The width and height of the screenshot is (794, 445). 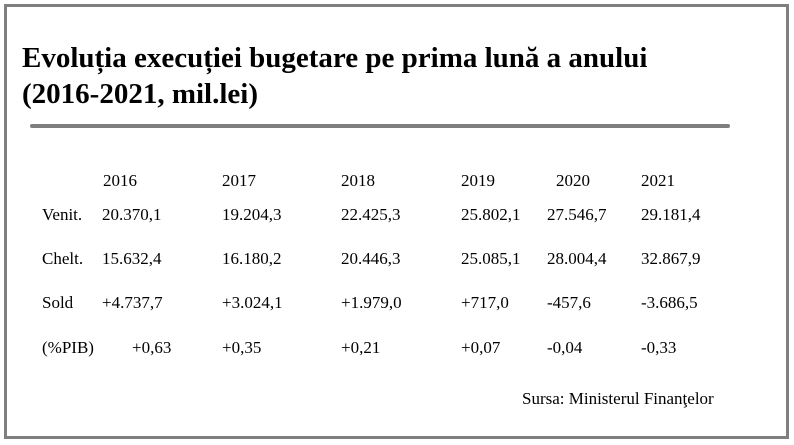 What do you see at coordinates (152, 347) in the screenshot?
I see `table-cell: +0,63` at bounding box center [152, 347].